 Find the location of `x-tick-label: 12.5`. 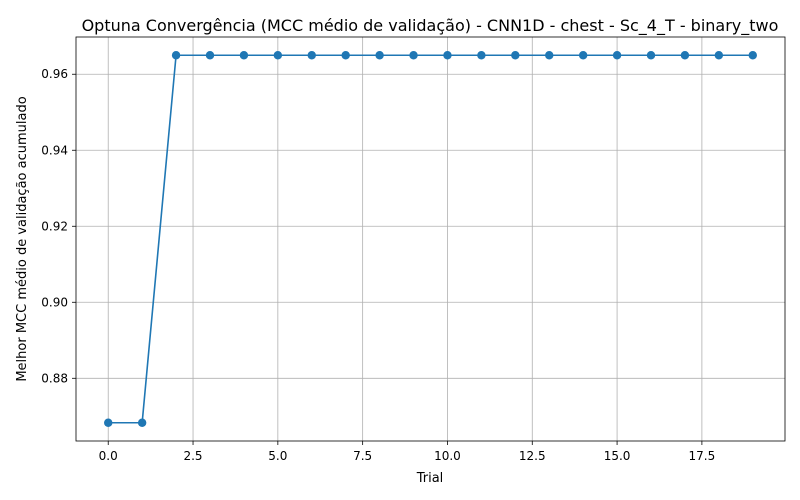

x-tick-label: 12.5 is located at coordinates (532, 456).